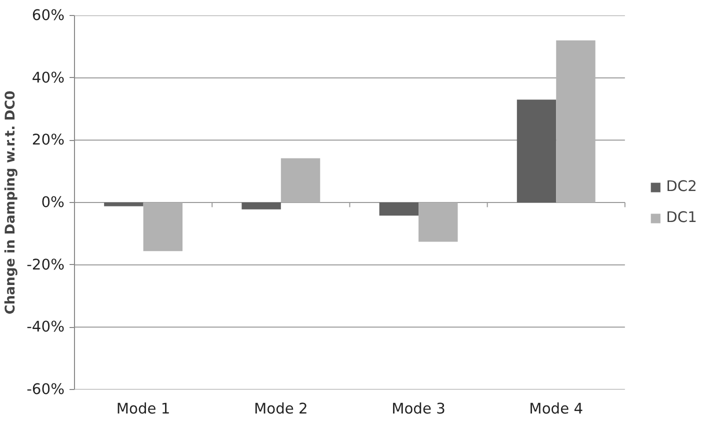 The width and height of the screenshot is (722, 430). Describe the element at coordinates (281, 409) in the screenshot. I see `x-tick-label: Mode 2` at that location.